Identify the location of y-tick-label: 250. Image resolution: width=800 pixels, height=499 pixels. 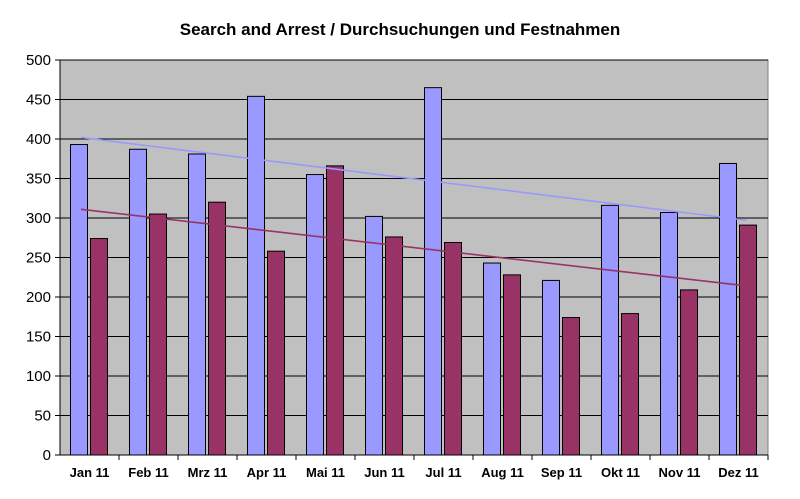
(38, 258).